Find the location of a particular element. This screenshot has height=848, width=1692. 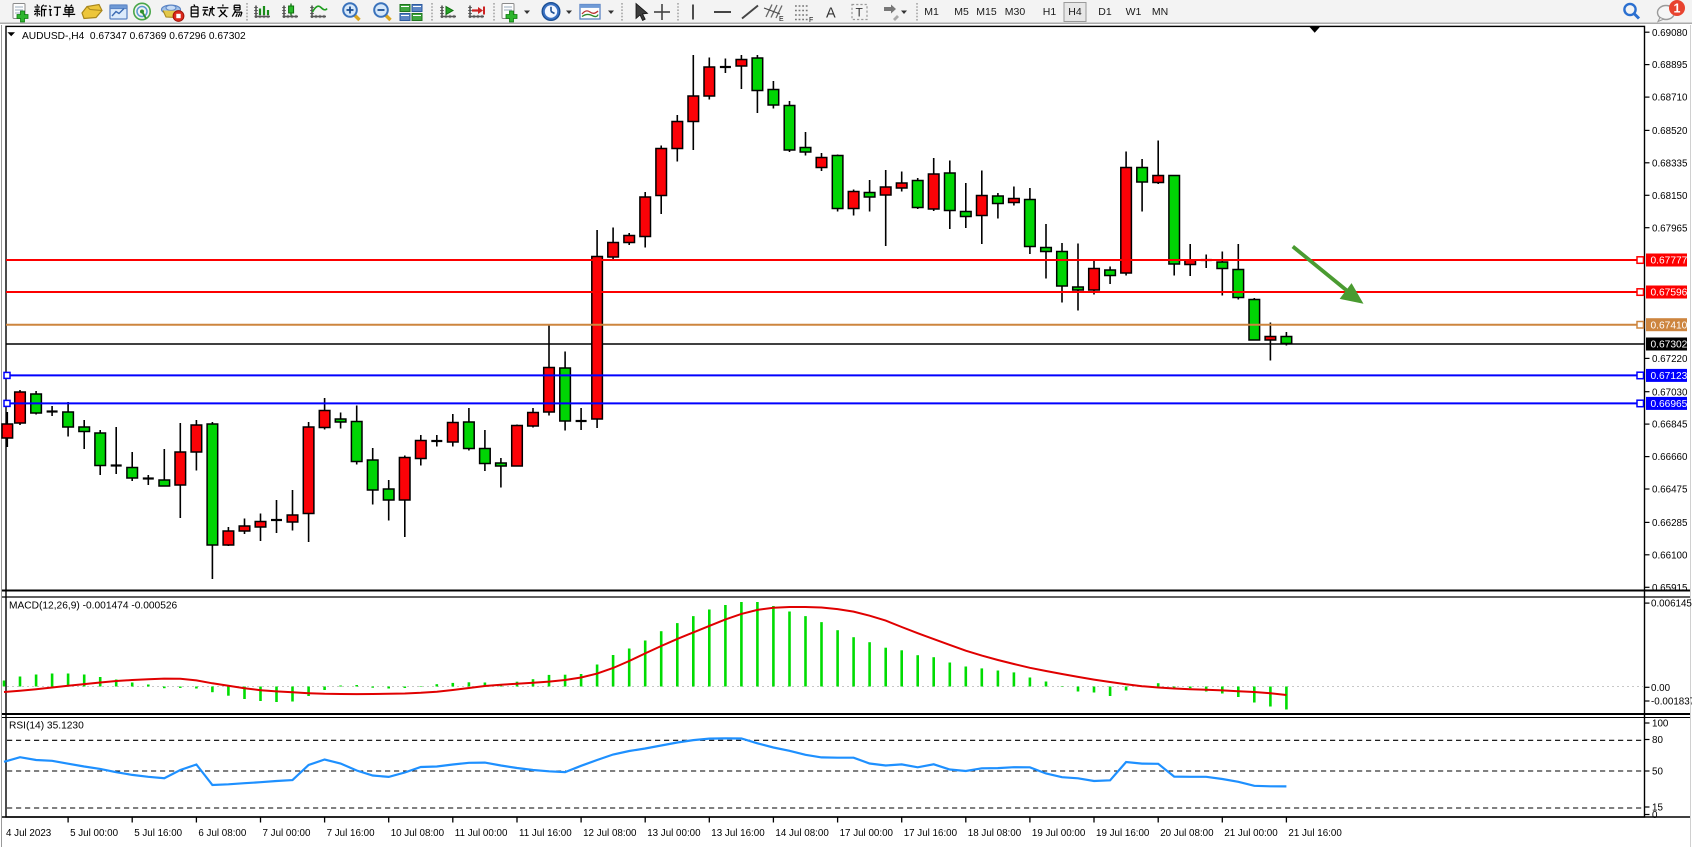

svg-text: 0.69080 is located at coordinates (1670, 33).